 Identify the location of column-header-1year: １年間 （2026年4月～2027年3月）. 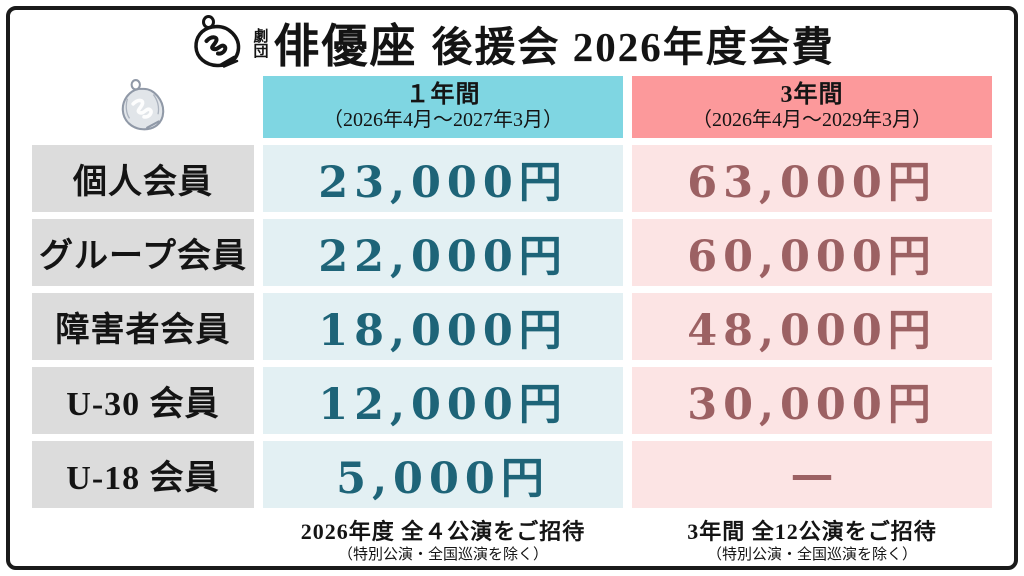
(443, 107).